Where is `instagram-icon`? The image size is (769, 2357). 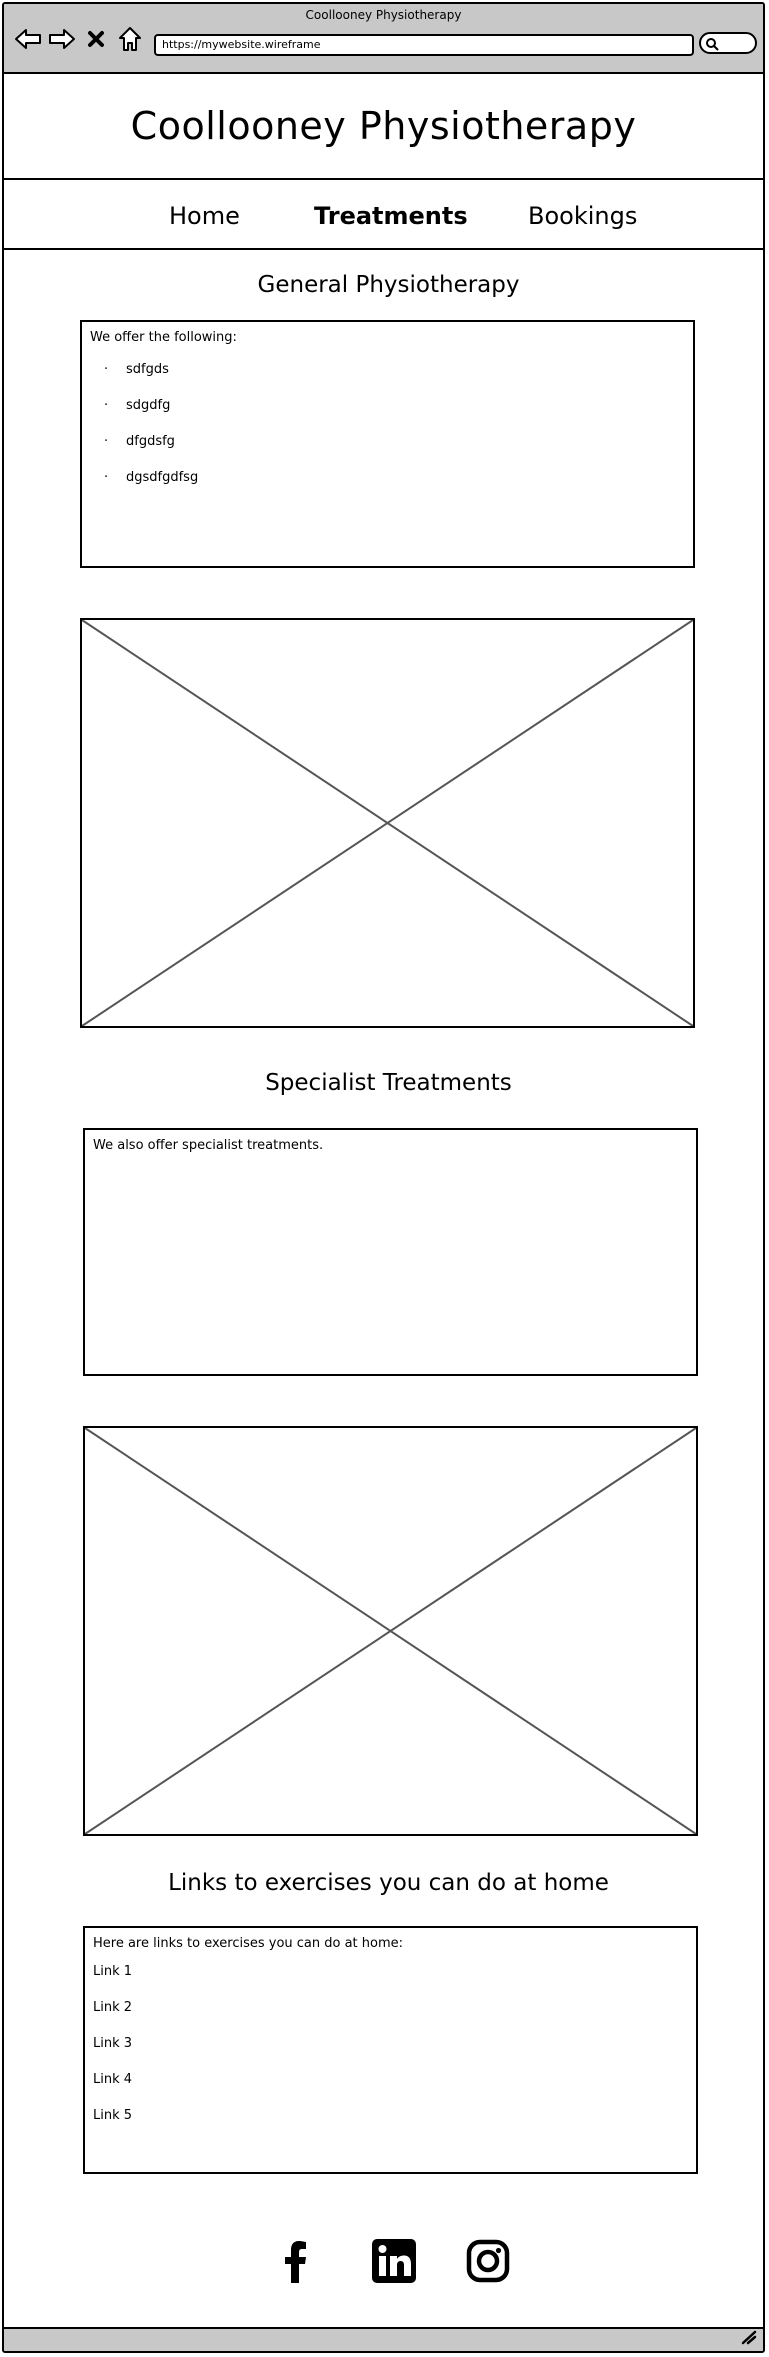
instagram-icon is located at coordinates (488, 2261).